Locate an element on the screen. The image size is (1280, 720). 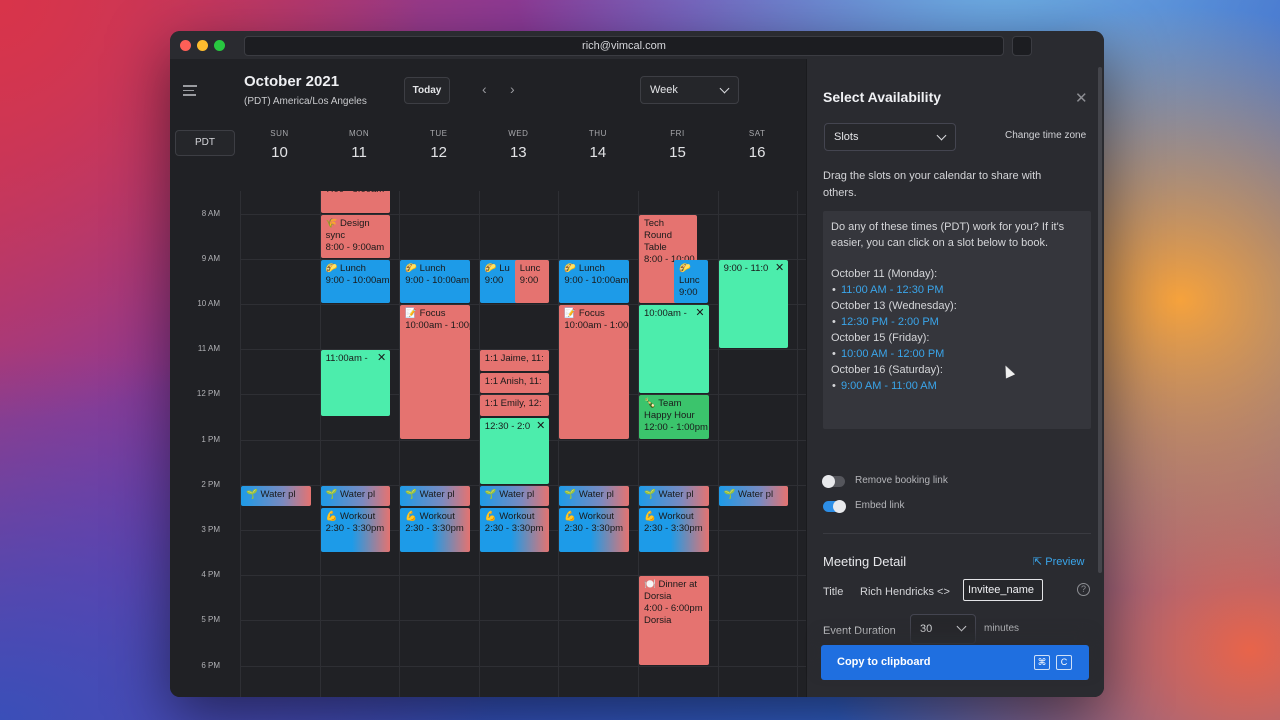
calendar-event: 12:30 - 2:0 ✕ is located at coordinates (514, 451).